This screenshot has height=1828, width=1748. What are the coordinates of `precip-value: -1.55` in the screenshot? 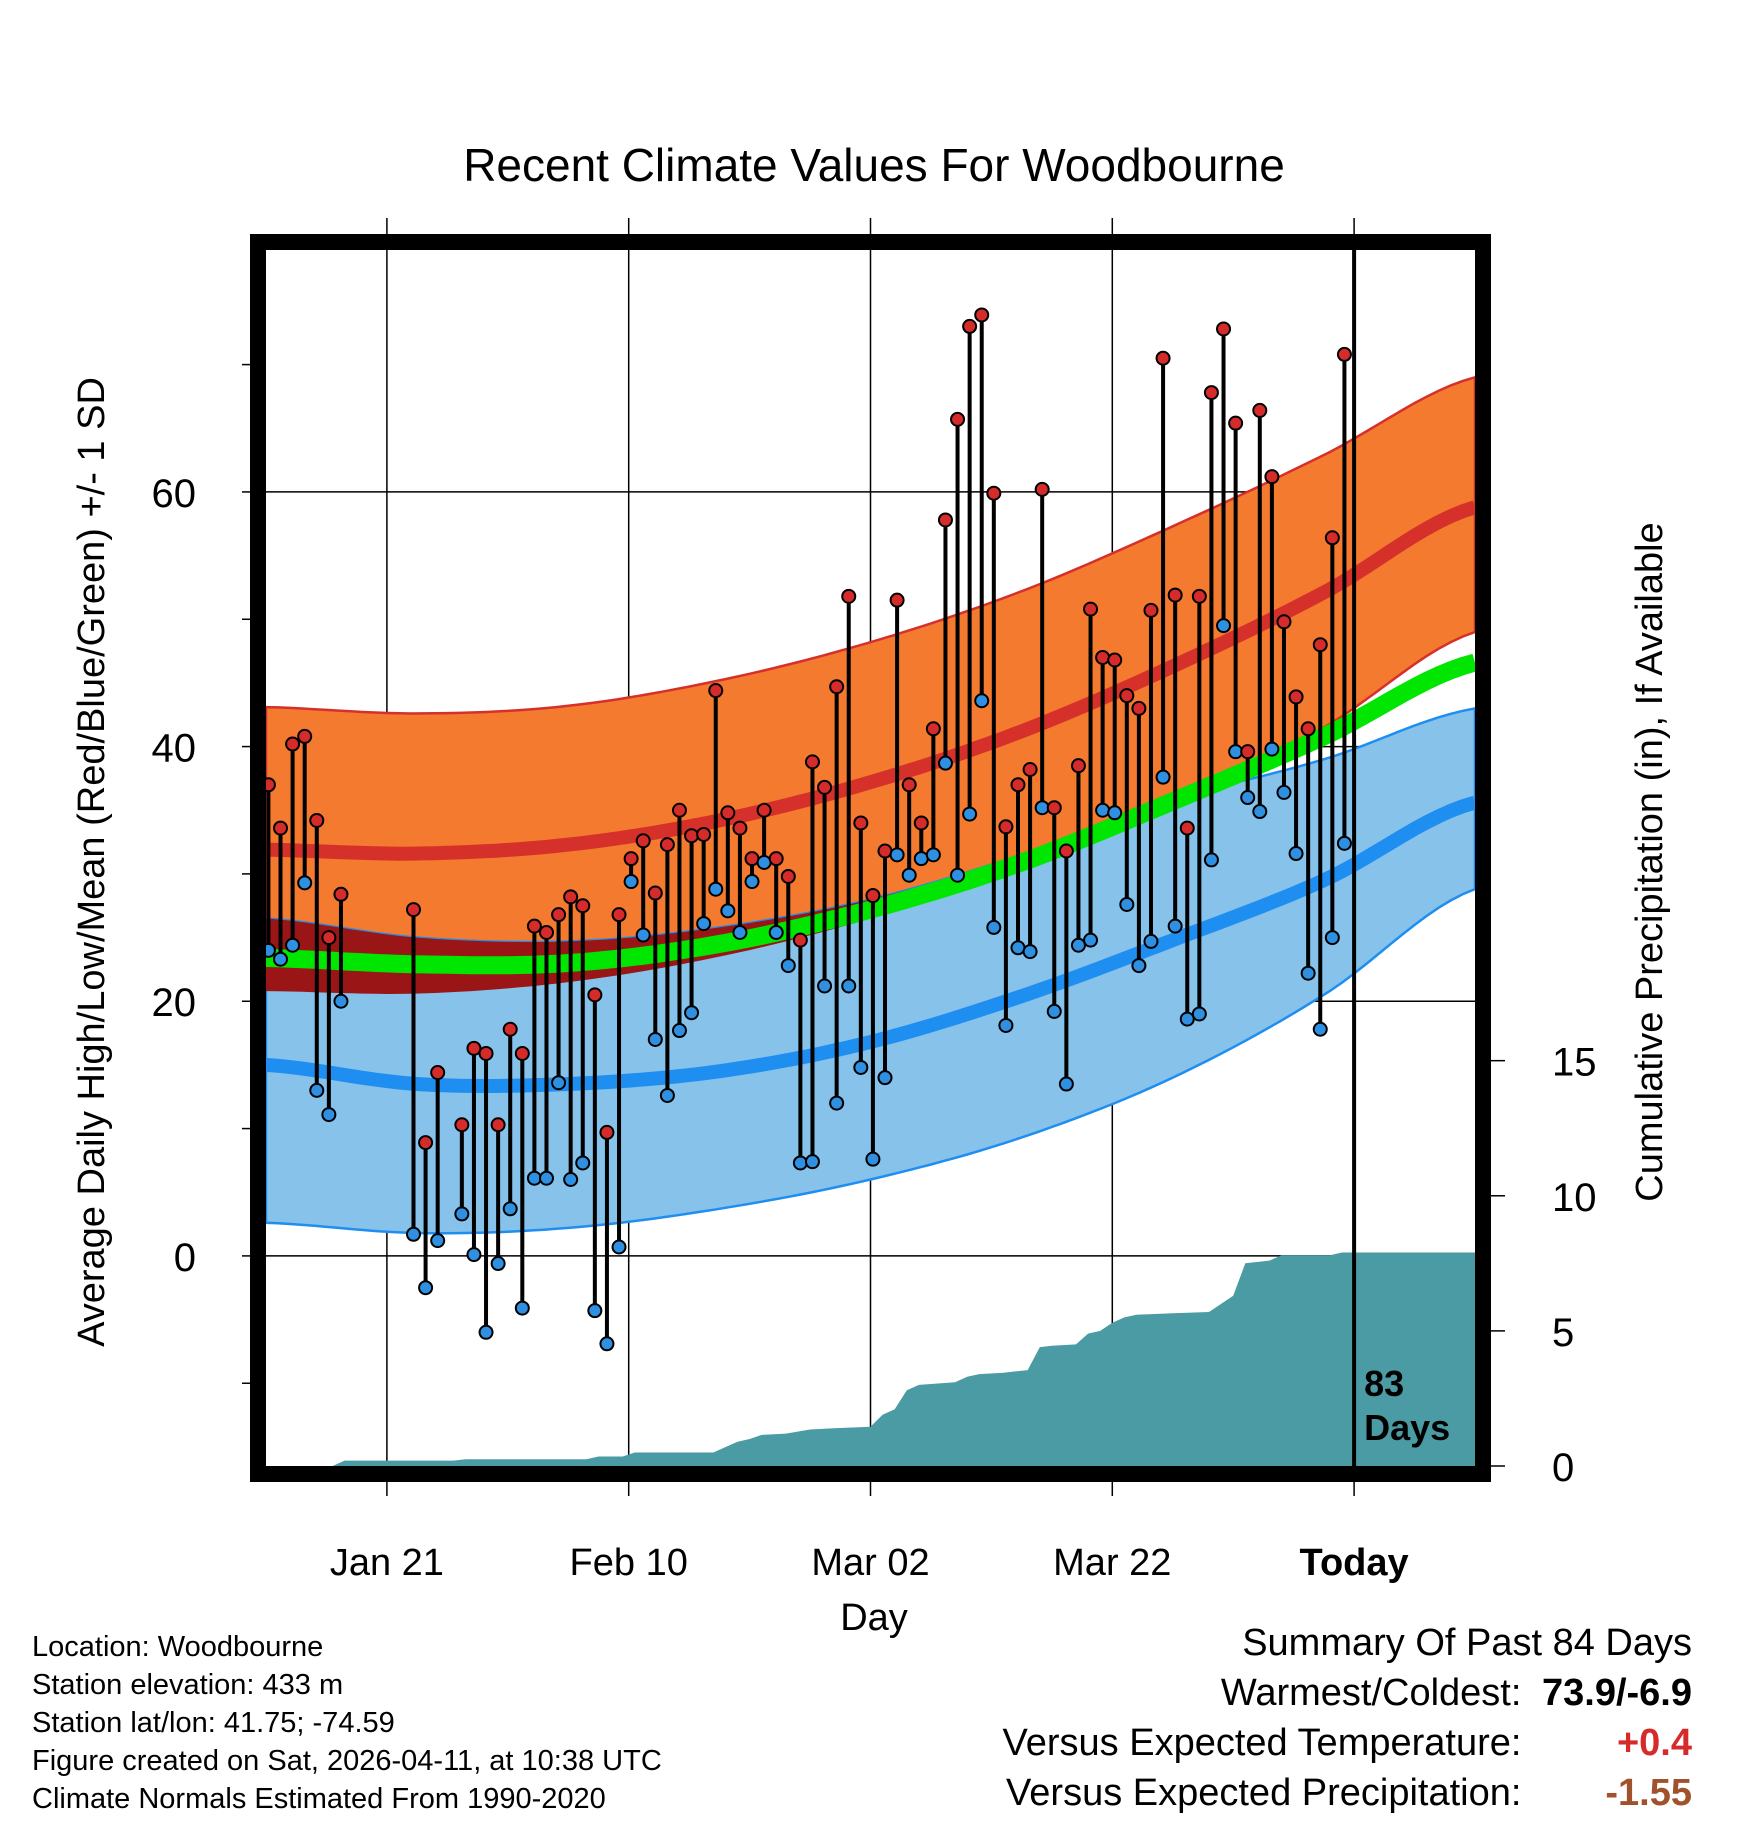 It's located at (1648, 1793).